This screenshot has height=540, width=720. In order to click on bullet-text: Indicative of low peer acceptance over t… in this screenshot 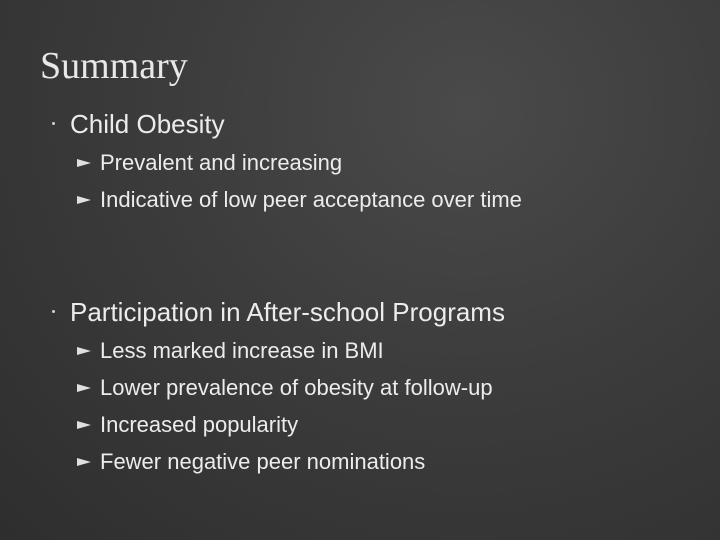, I will do `click(311, 199)`.